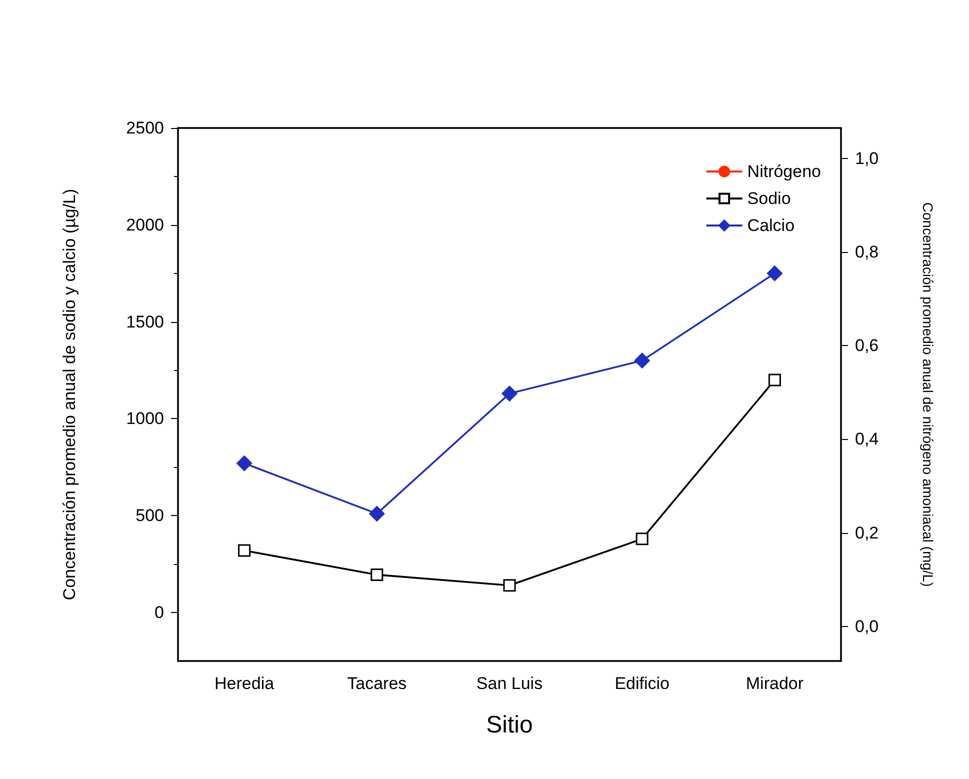  Describe the element at coordinates (867, 252) in the screenshot. I see `y2-tick-label: 0,8` at that location.